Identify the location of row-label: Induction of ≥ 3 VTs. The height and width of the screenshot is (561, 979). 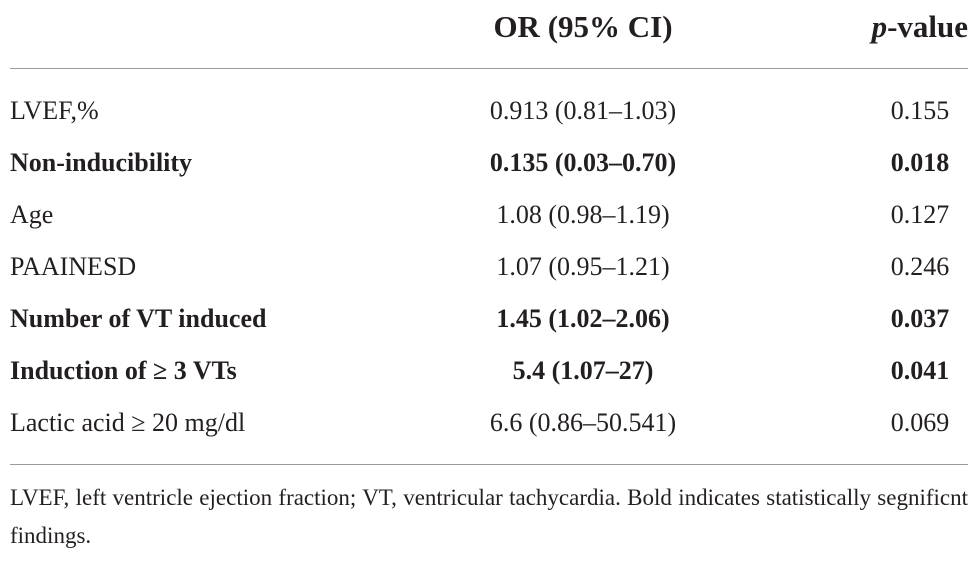
(123, 370).